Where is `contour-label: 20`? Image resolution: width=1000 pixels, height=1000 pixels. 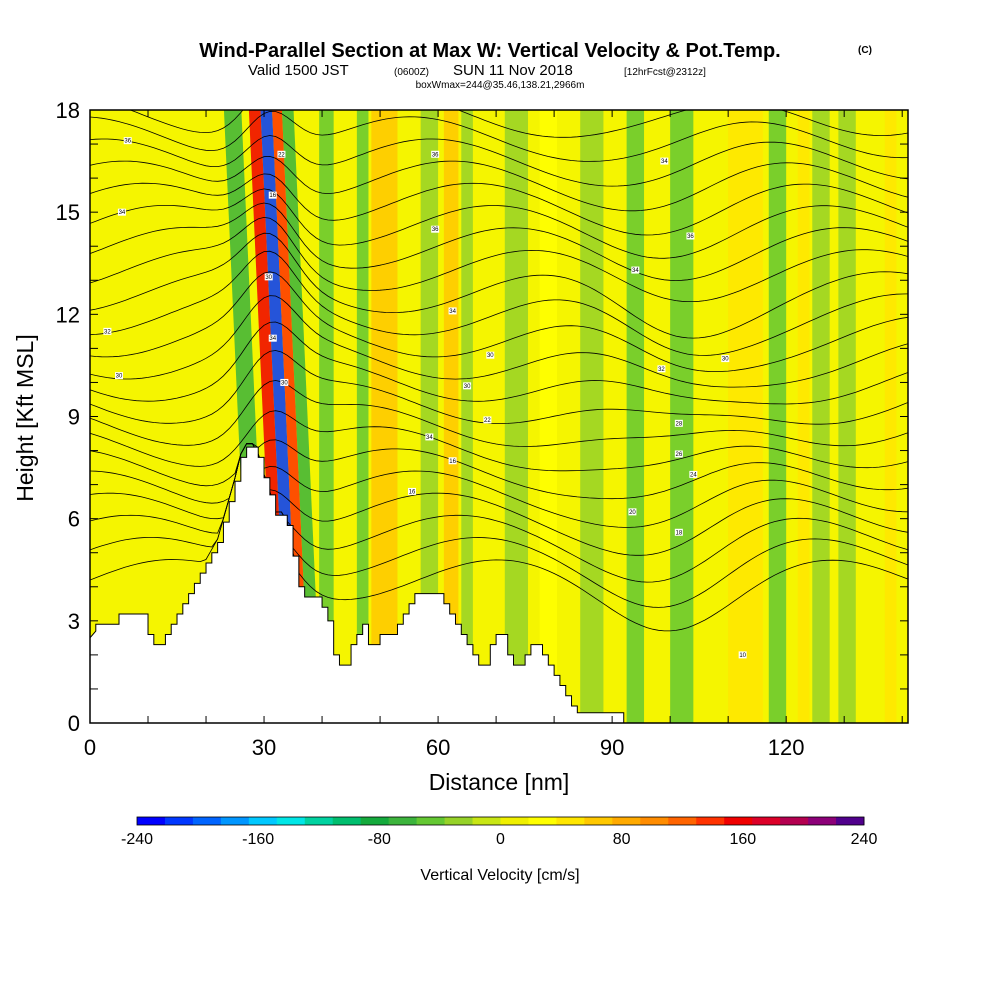
contour-label: 20 is located at coordinates (632, 513).